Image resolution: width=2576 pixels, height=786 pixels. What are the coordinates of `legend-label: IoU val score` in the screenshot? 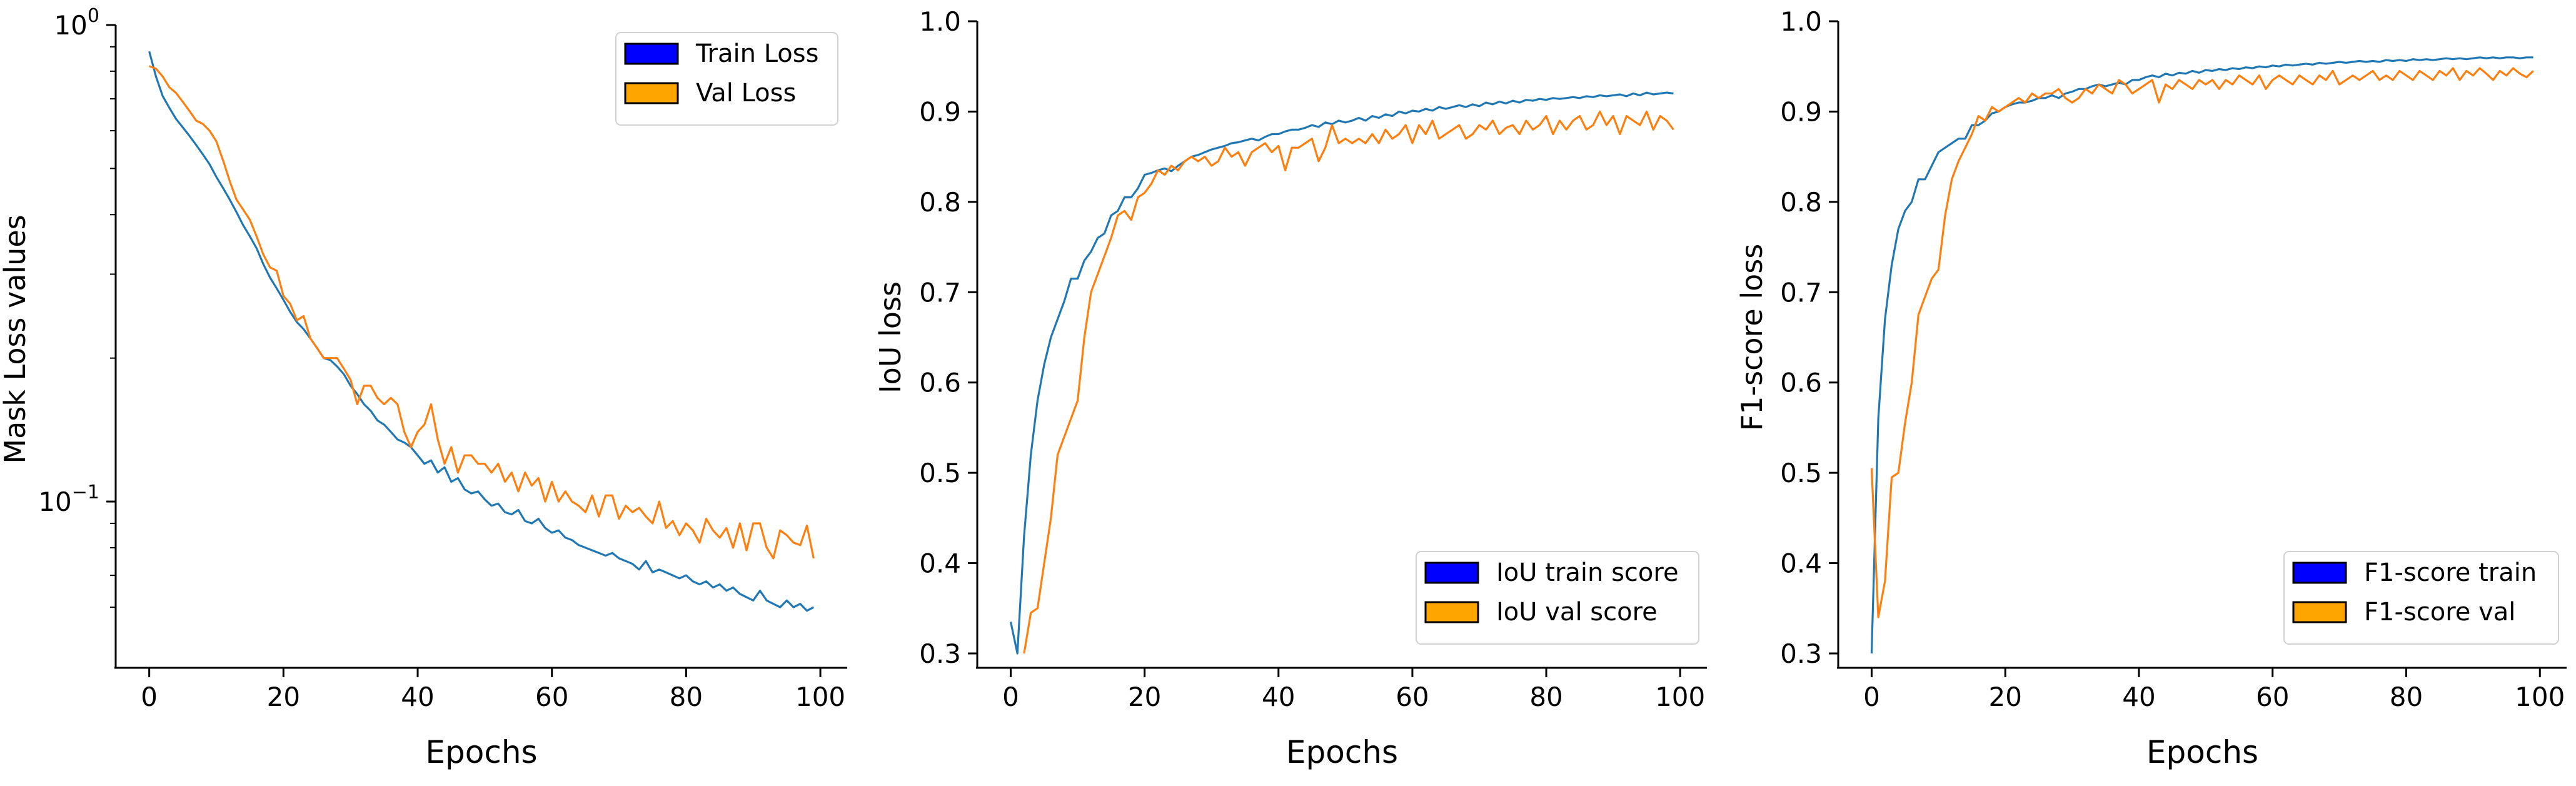 It's located at (1577, 612).